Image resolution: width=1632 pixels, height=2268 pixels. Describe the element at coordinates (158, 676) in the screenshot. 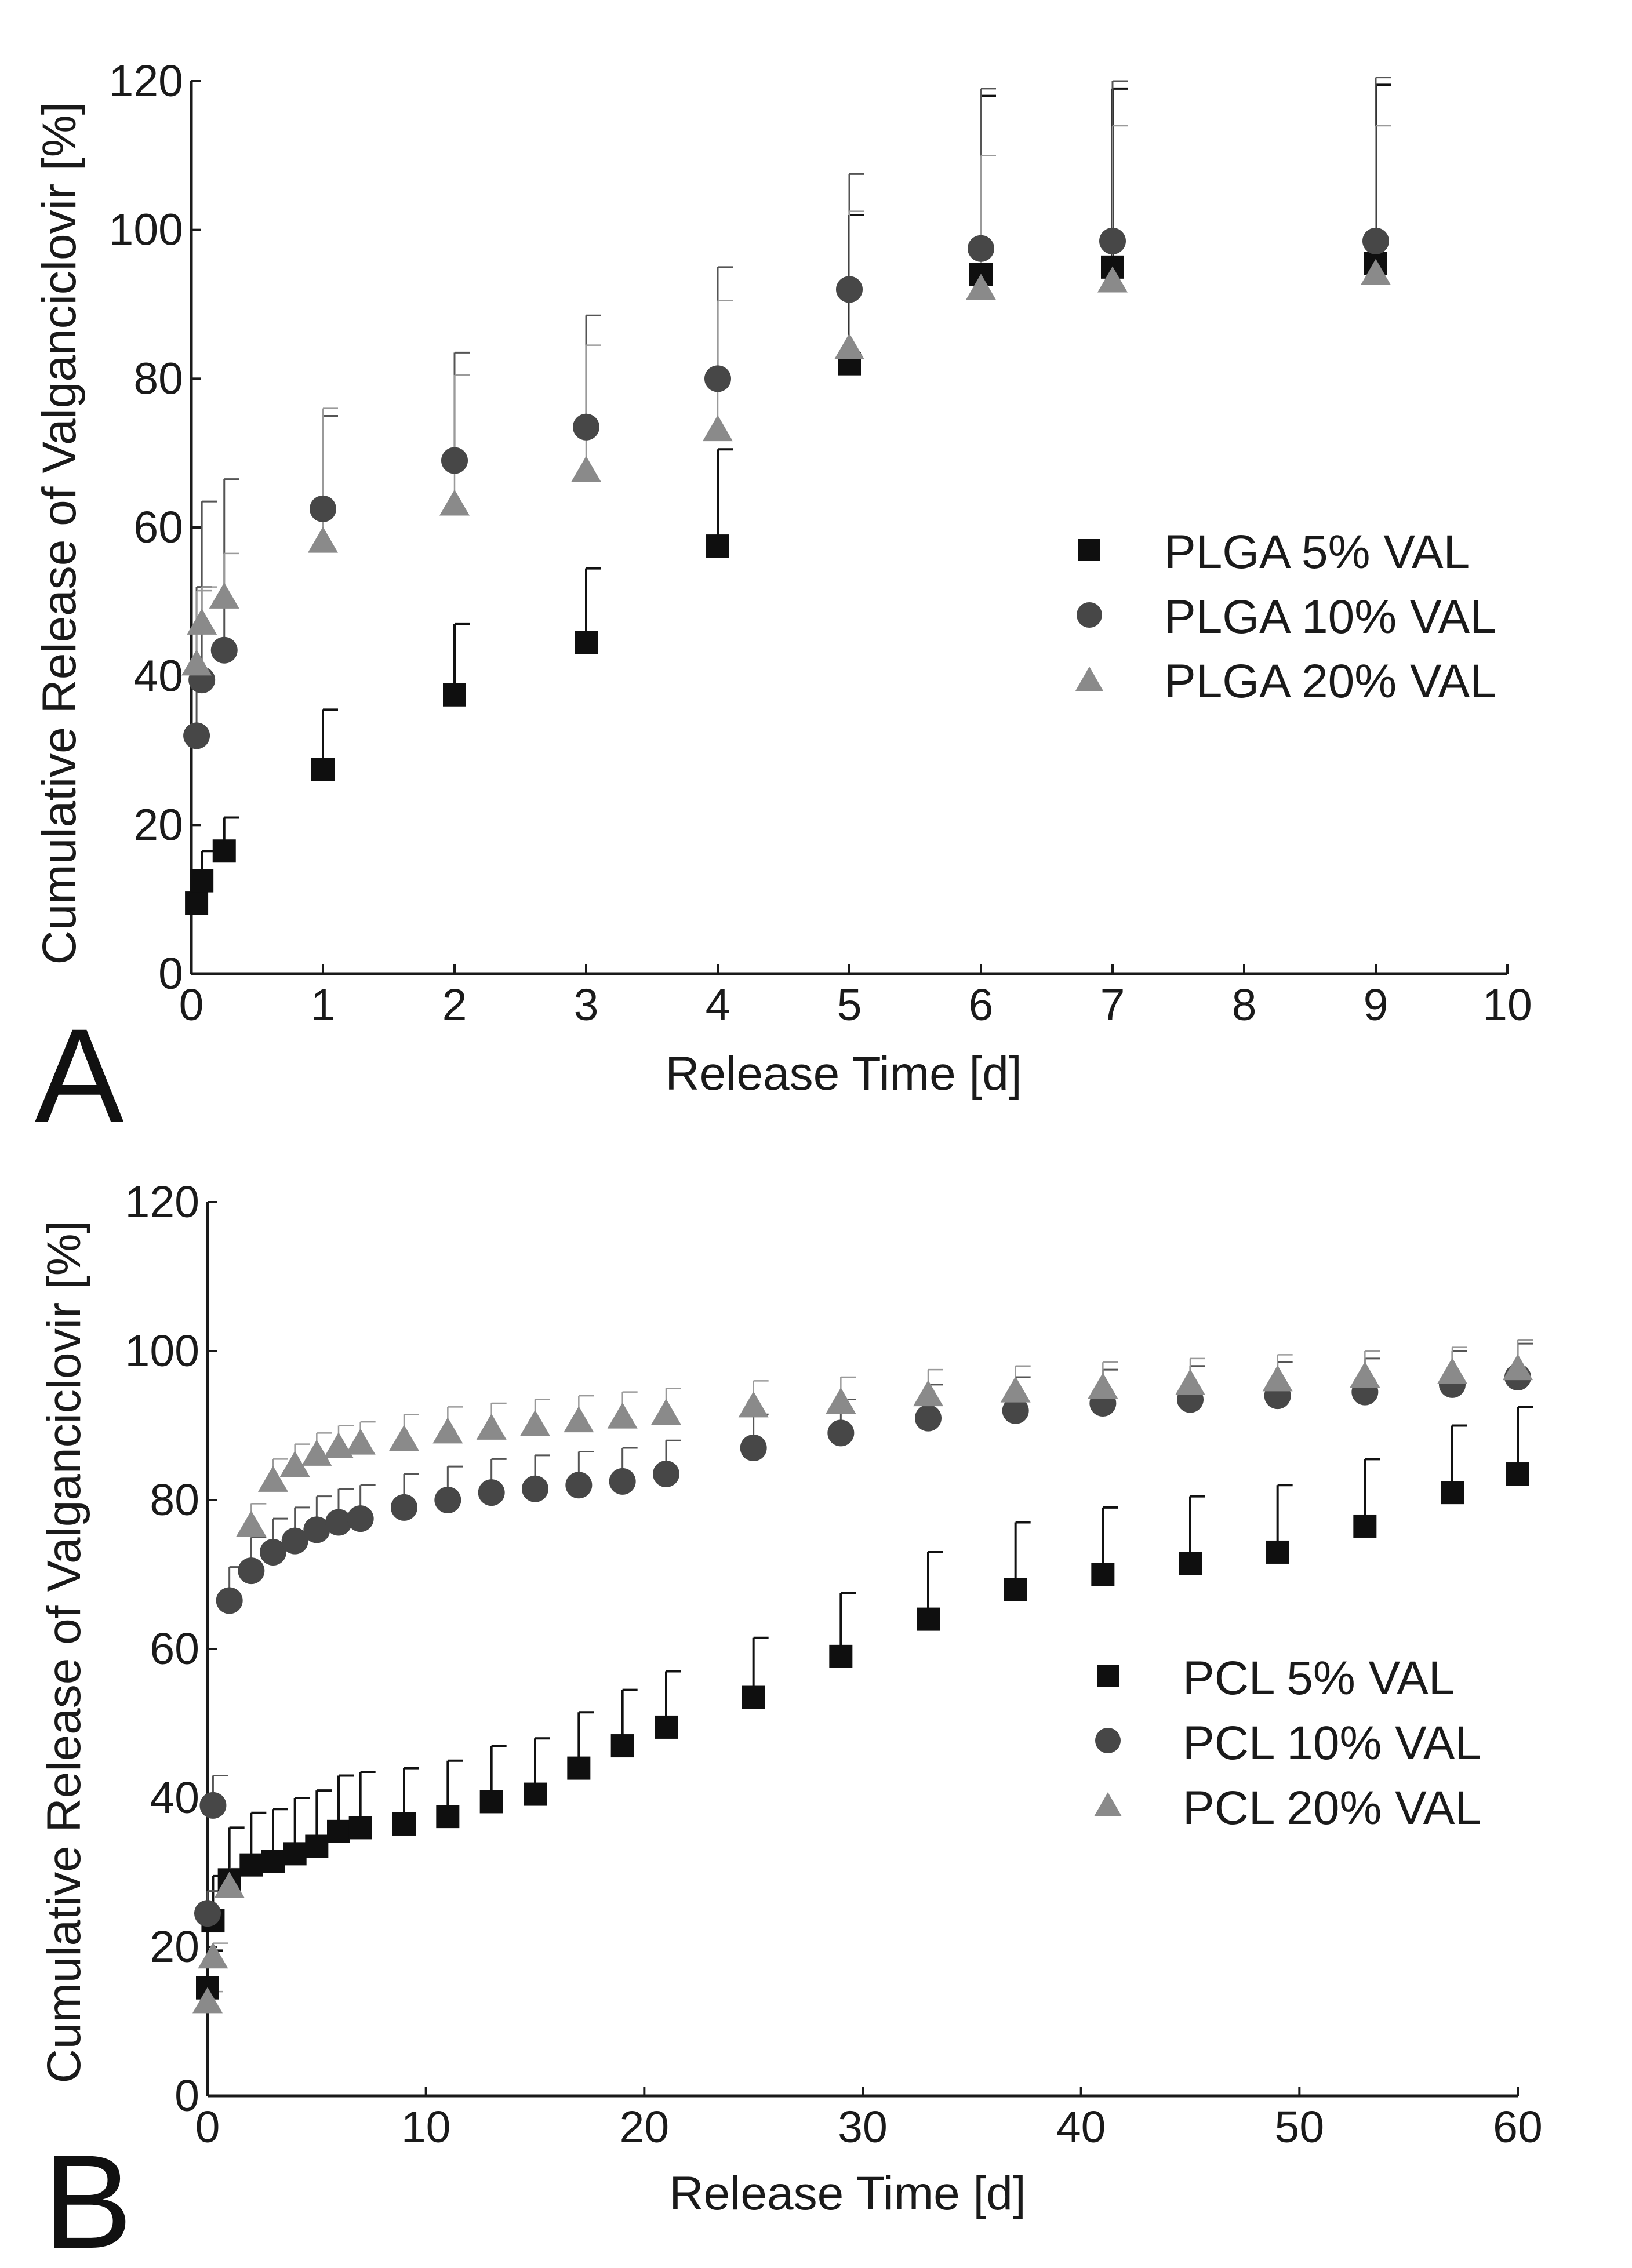

I see `y-tick-label: 40` at that location.